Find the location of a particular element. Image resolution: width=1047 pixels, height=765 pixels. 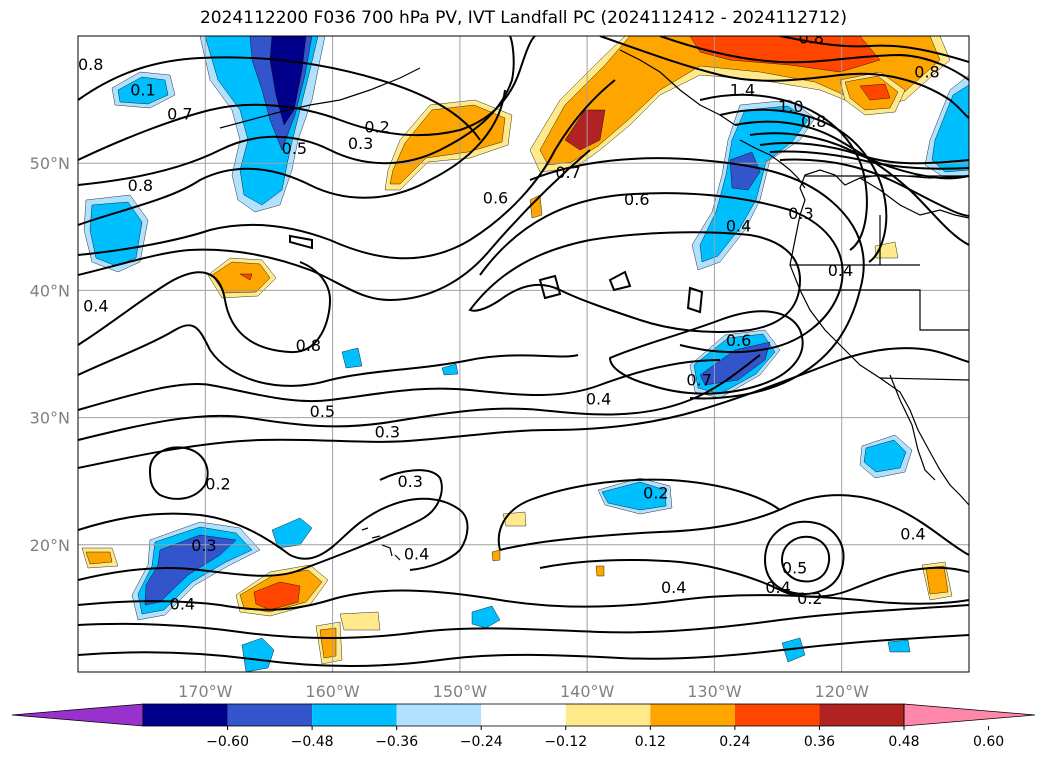

colorbar-tick-label: −0.60 is located at coordinates (227, 742).